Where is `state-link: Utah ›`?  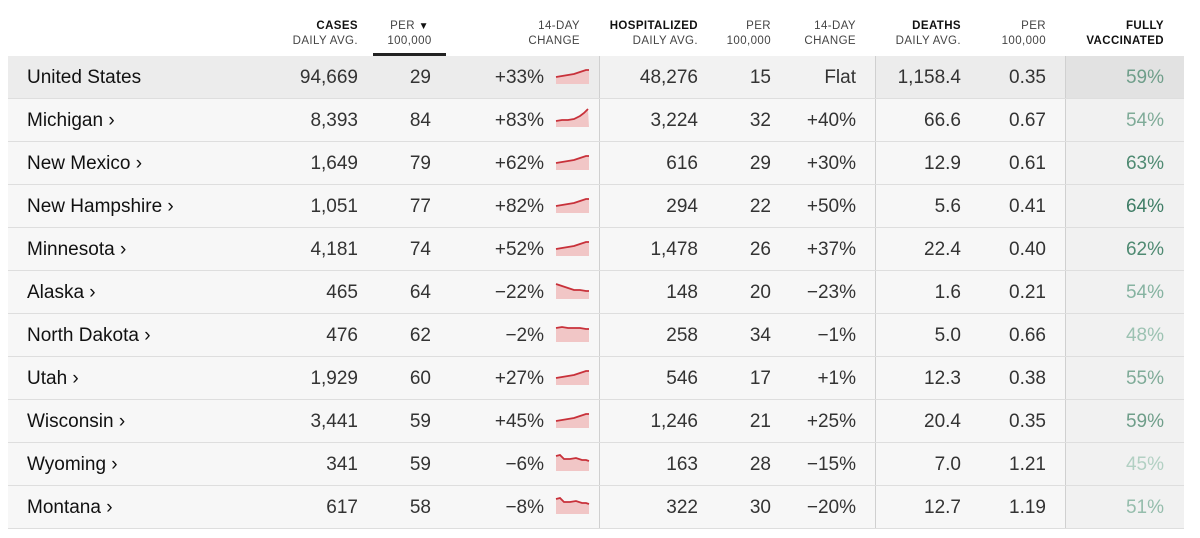 state-link: Utah › is located at coordinates (53, 378).